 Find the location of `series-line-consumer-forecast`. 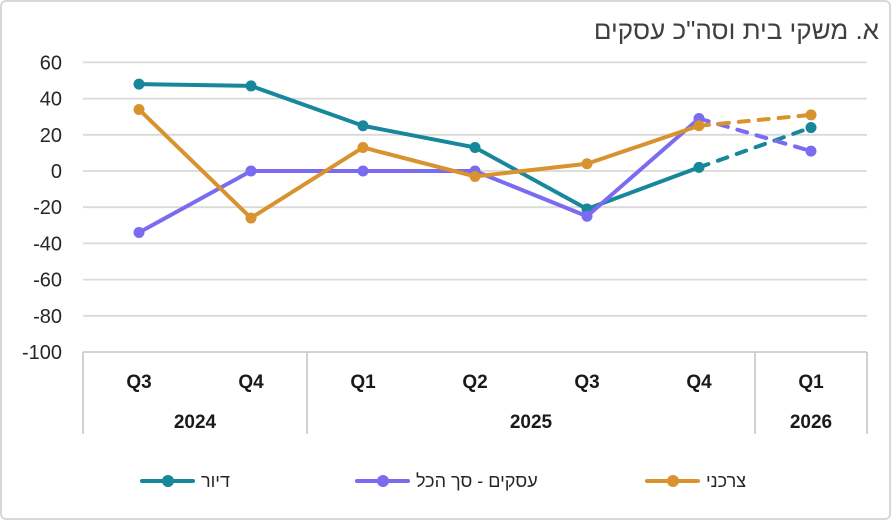

series-line-consumer-forecast is located at coordinates (755, 120).